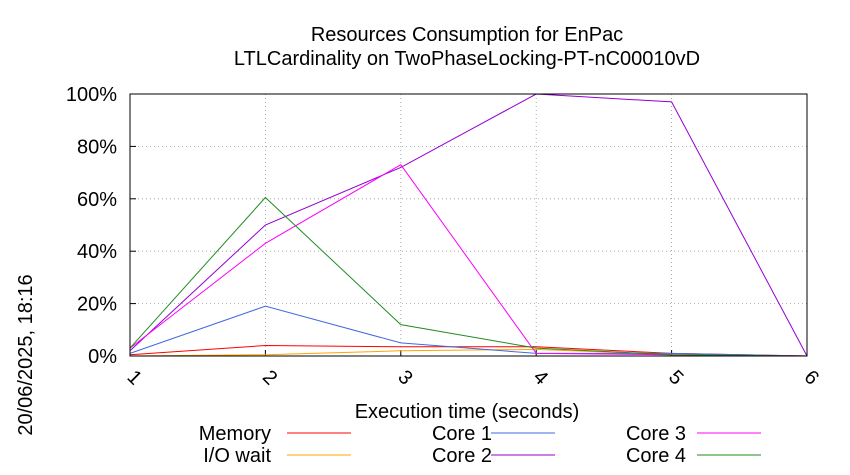 This screenshot has width=850, height=475. Describe the element at coordinates (102, 357) in the screenshot. I see `y-tick-label: 0%` at that location.